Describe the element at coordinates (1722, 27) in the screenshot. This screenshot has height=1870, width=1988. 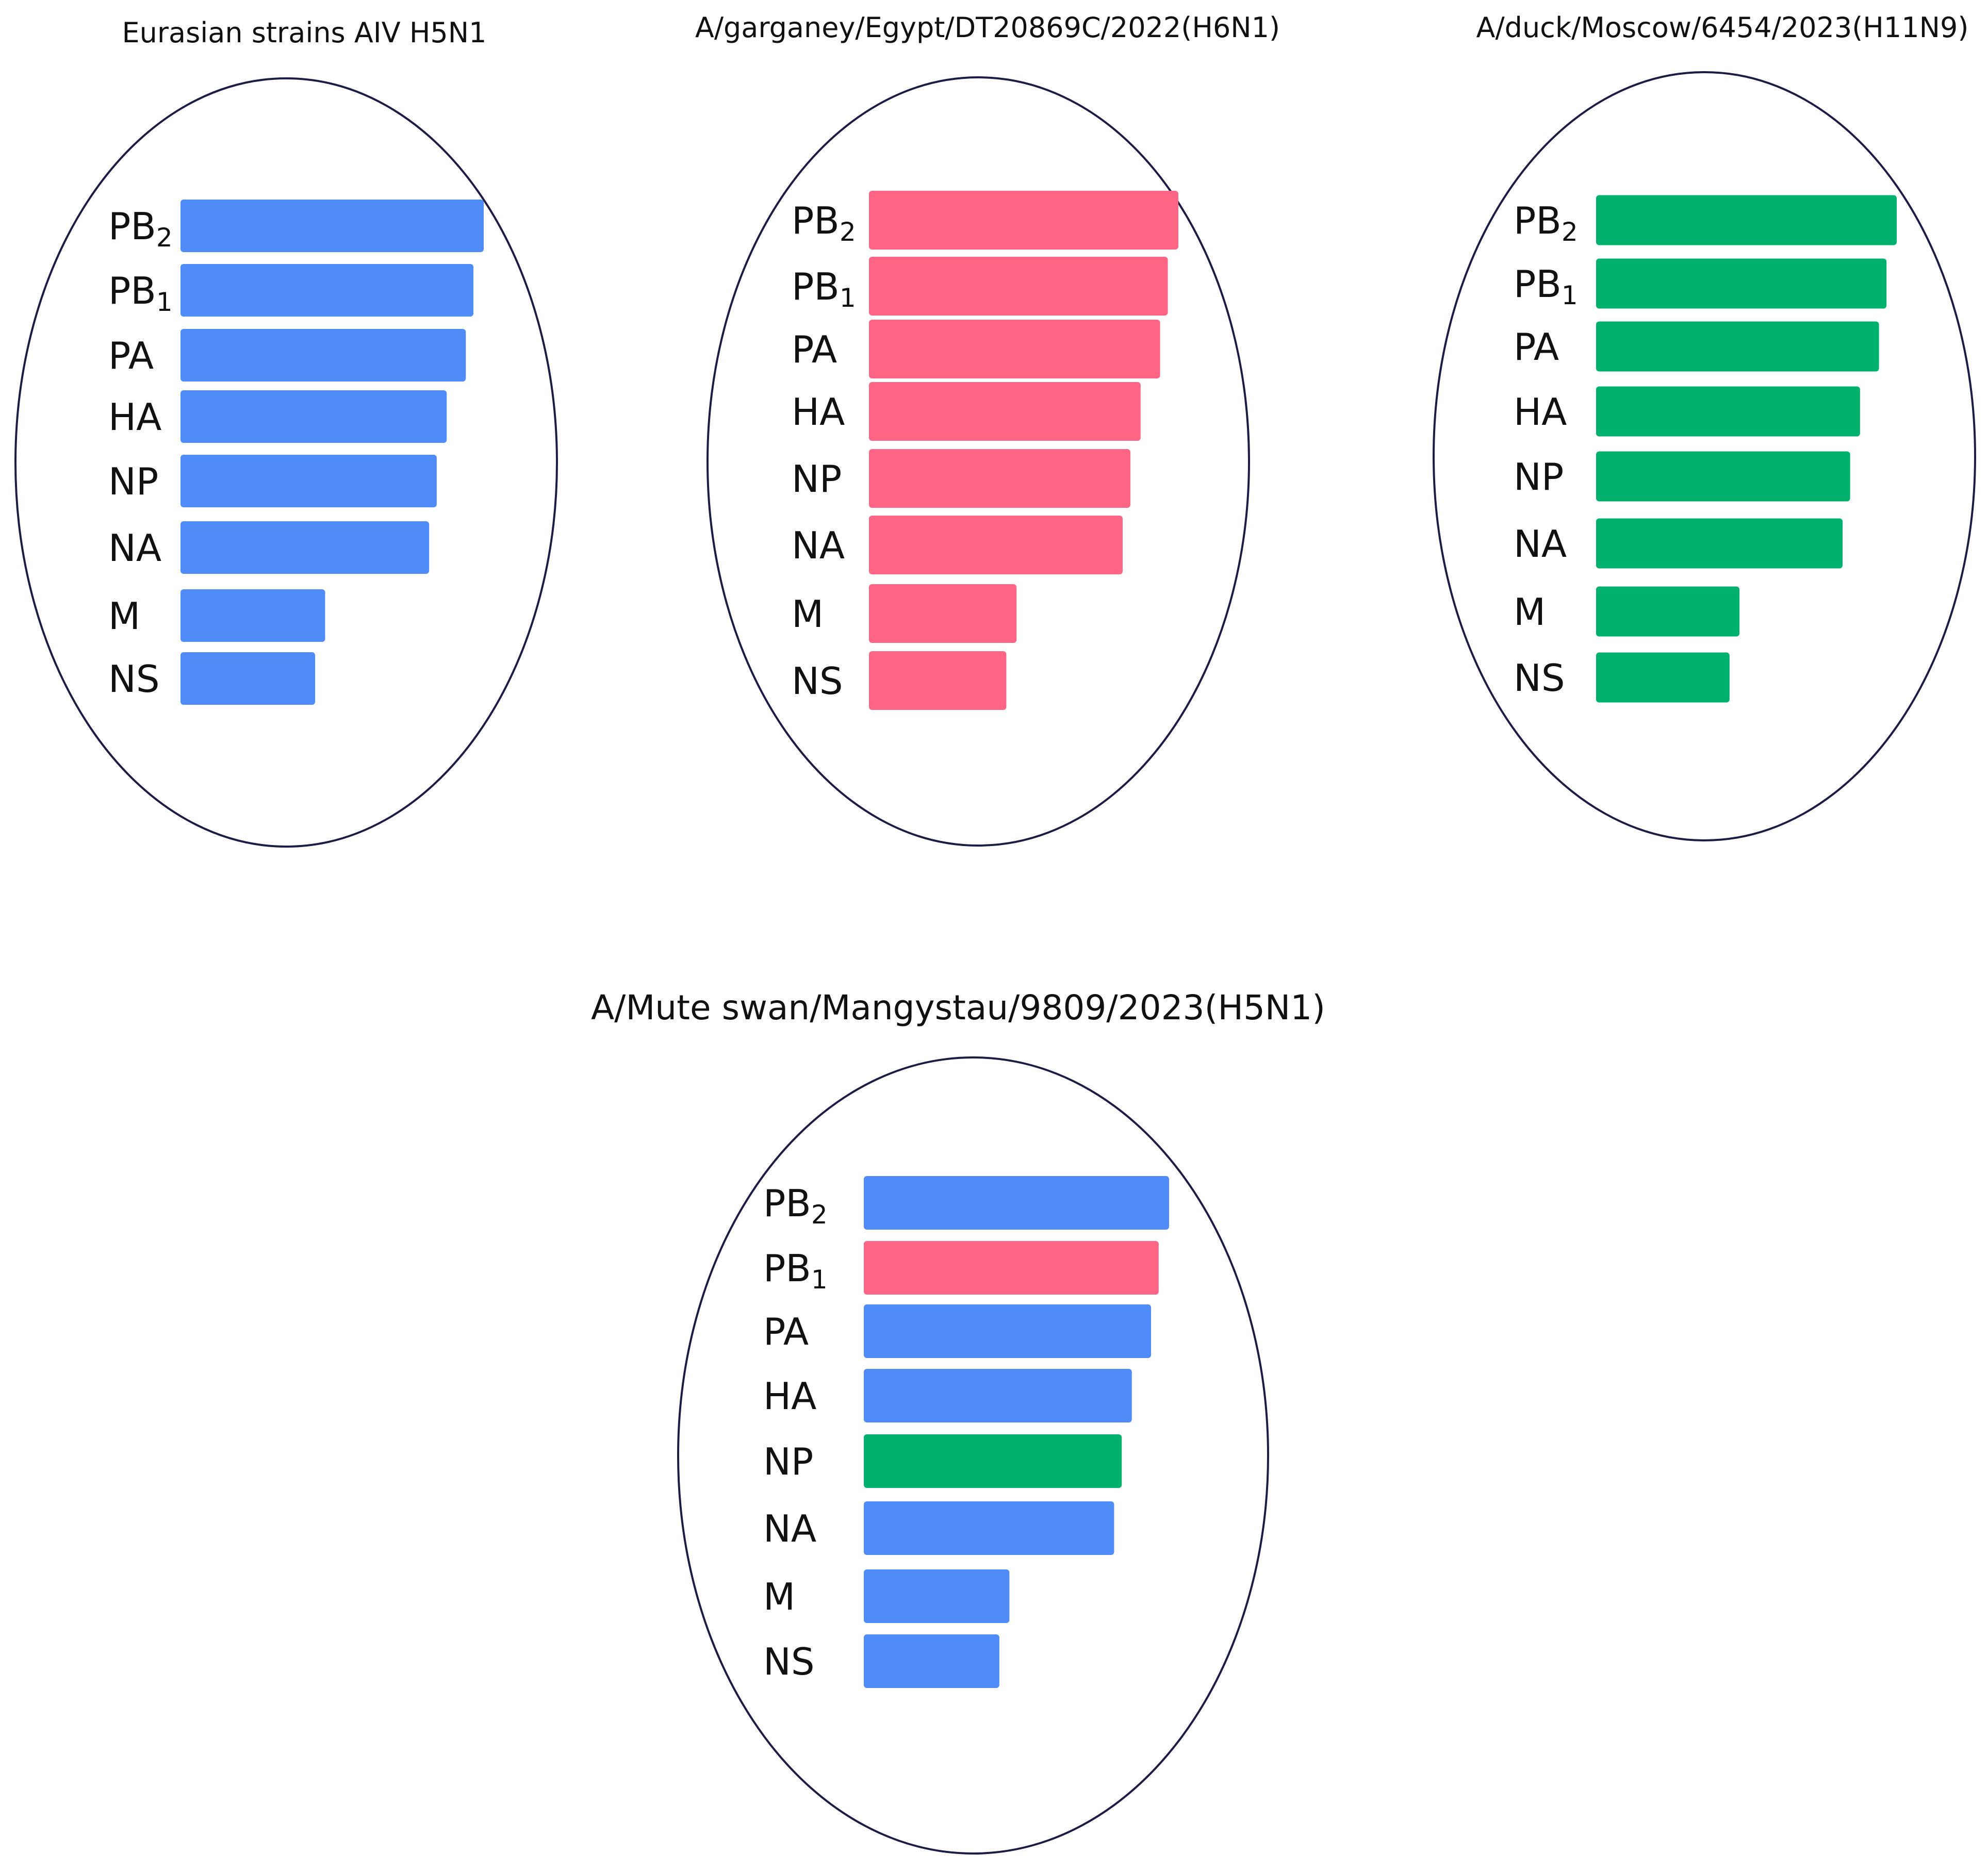
I see `panel-title: A/duck/Moscow/6454/2023(H11N9)` at that location.